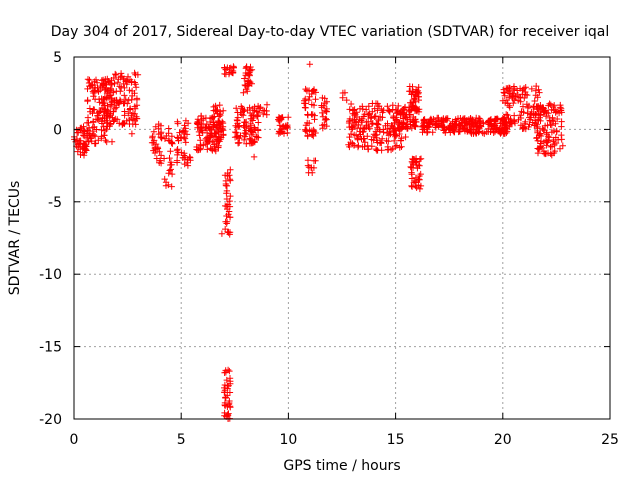 The width and height of the screenshot is (640, 480). What do you see at coordinates (74, 440) in the screenshot?
I see `x-tick-label: 0` at bounding box center [74, 440].